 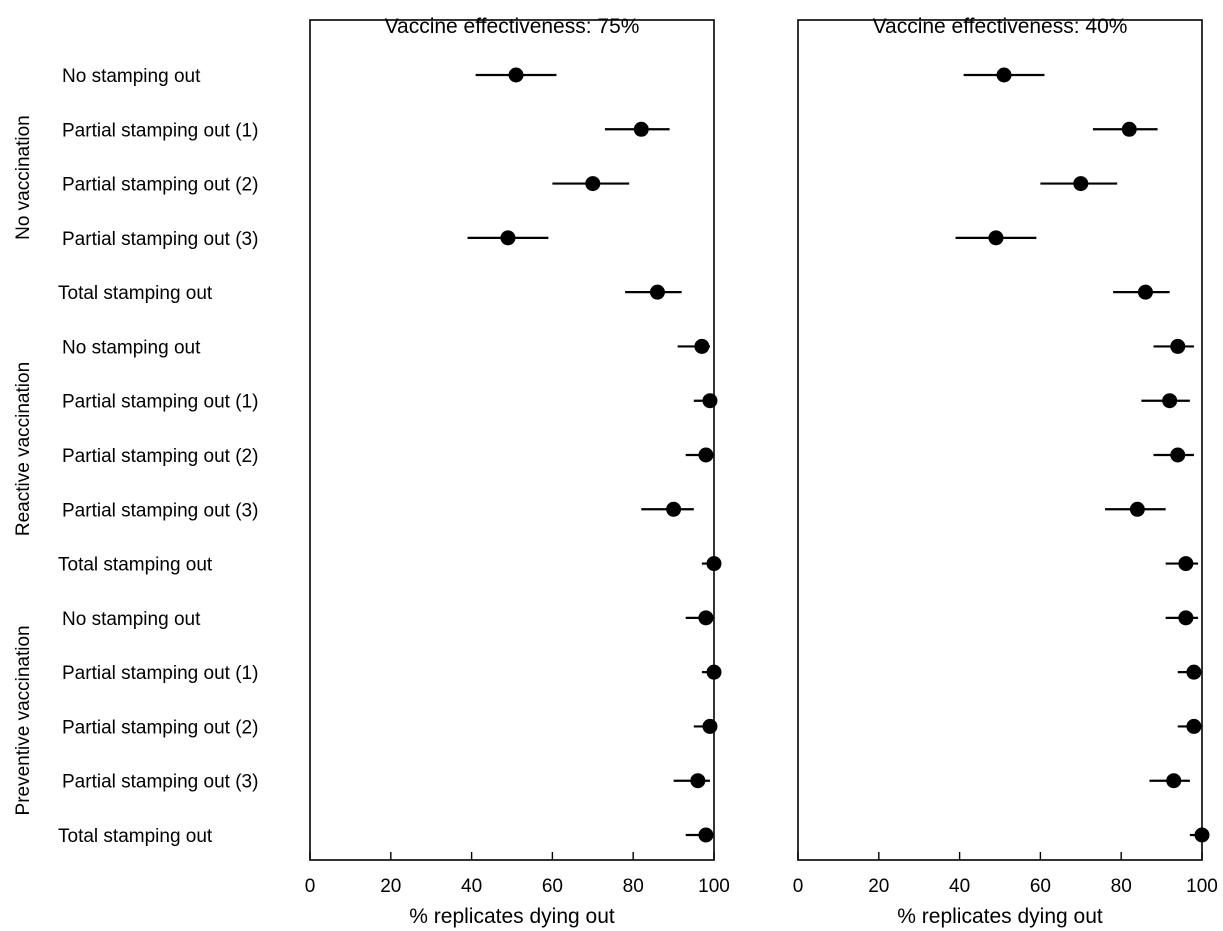 What do you see at coordinates (23, 177) in the screenshot?
I see `group-label: No vaccination` at bounding box center [23, 177].